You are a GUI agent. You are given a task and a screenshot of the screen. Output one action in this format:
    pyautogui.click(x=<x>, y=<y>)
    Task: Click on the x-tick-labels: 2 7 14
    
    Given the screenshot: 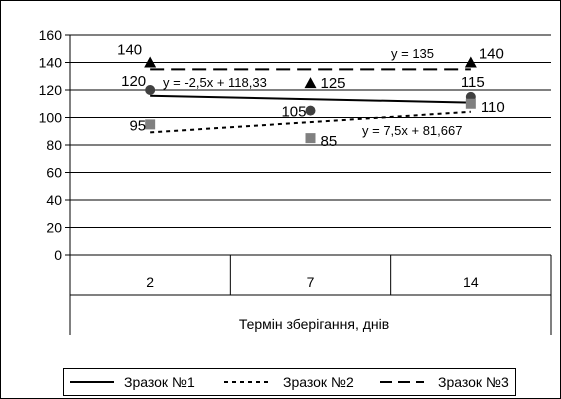 What is the action you would take?
    pyautogui.click(x=312, y=282)
    